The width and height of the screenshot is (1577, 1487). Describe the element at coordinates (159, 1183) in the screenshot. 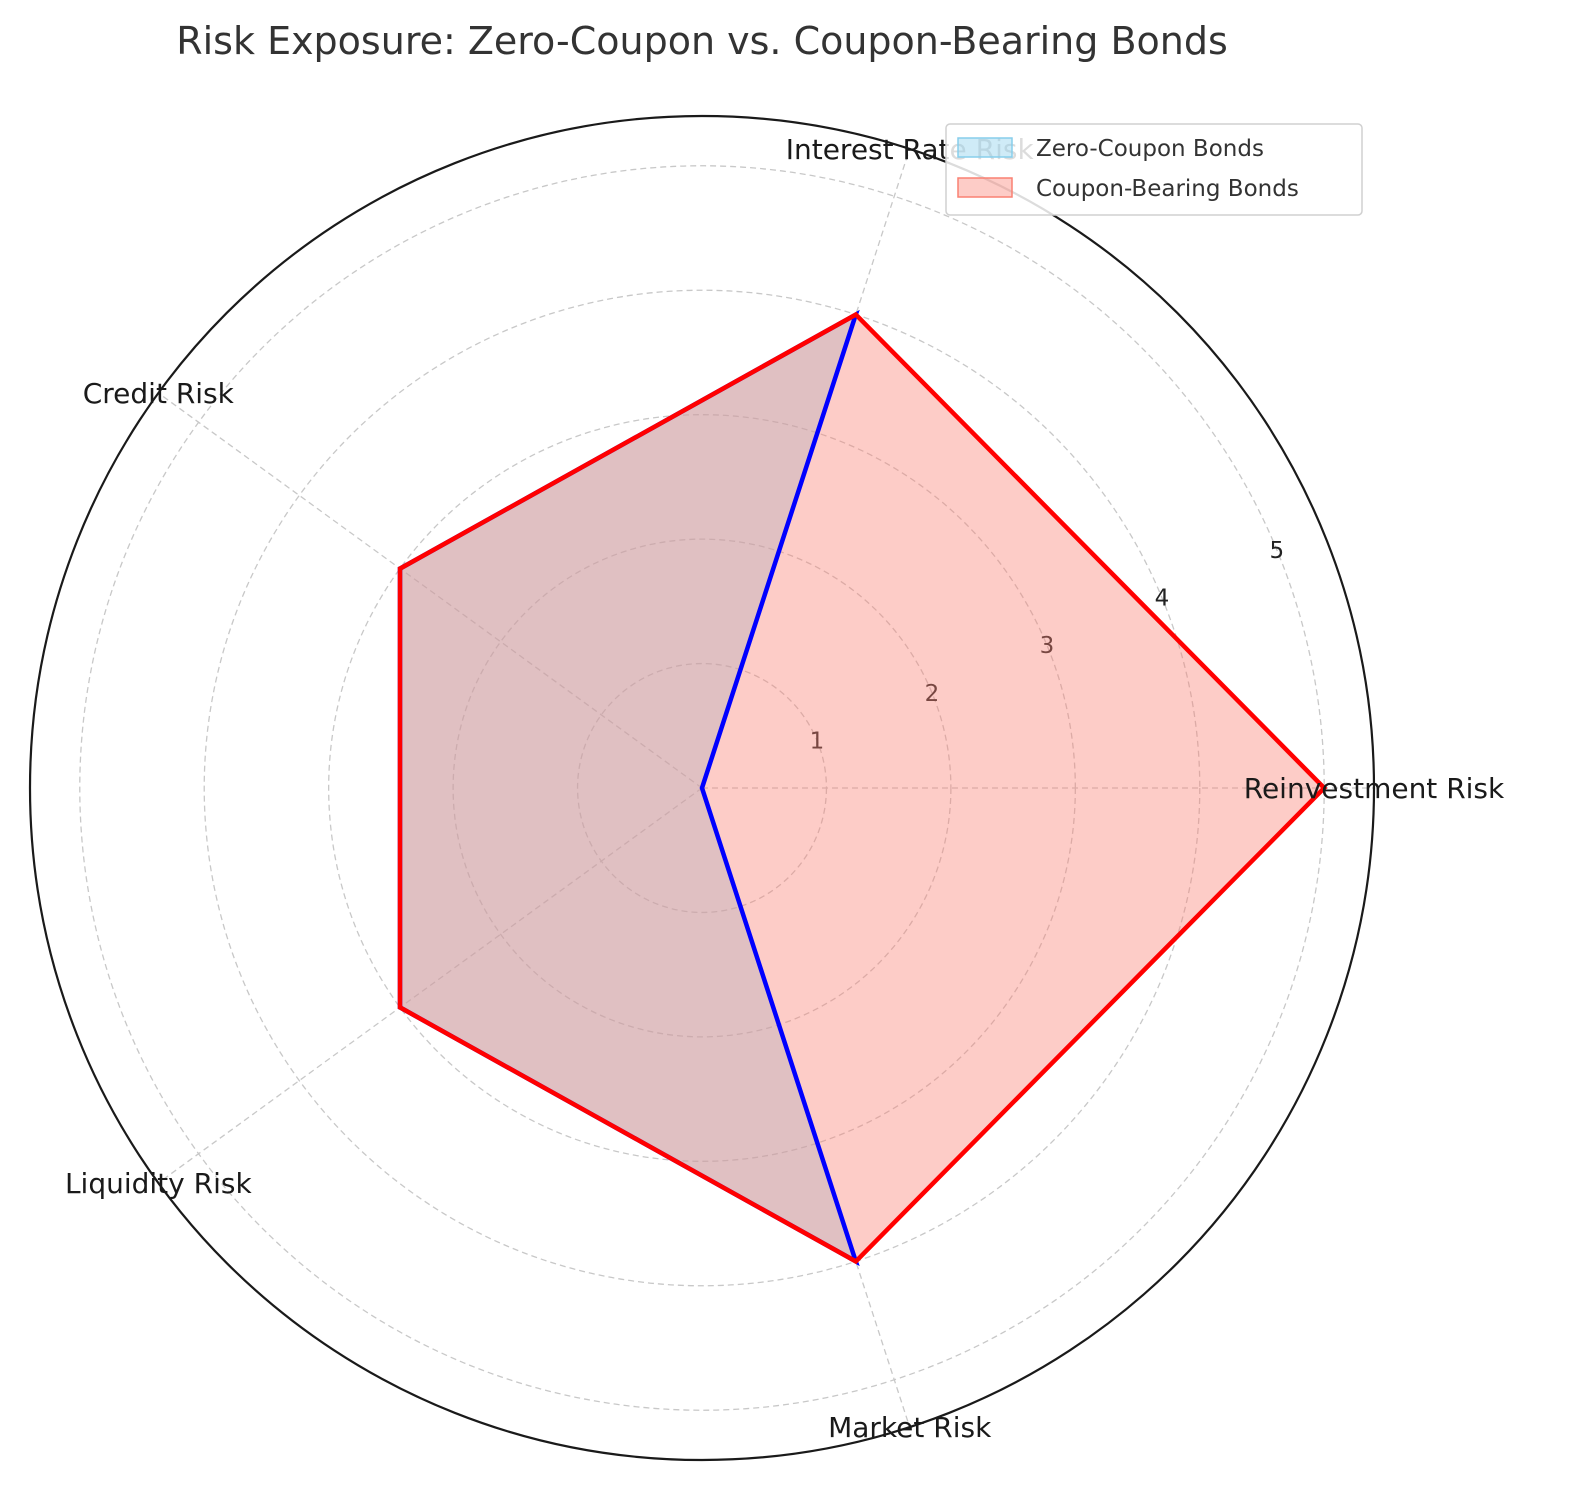

I see `category-label: Liquidity Risk` at that location.